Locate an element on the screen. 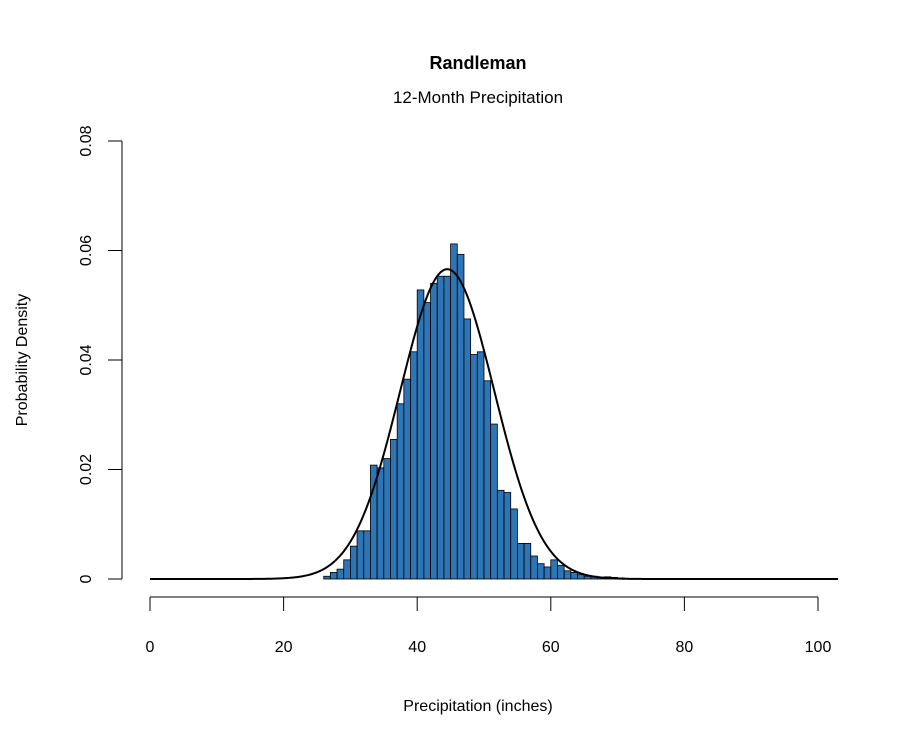  y-tick-label: 0.06 is located at coordinates (86, 250).